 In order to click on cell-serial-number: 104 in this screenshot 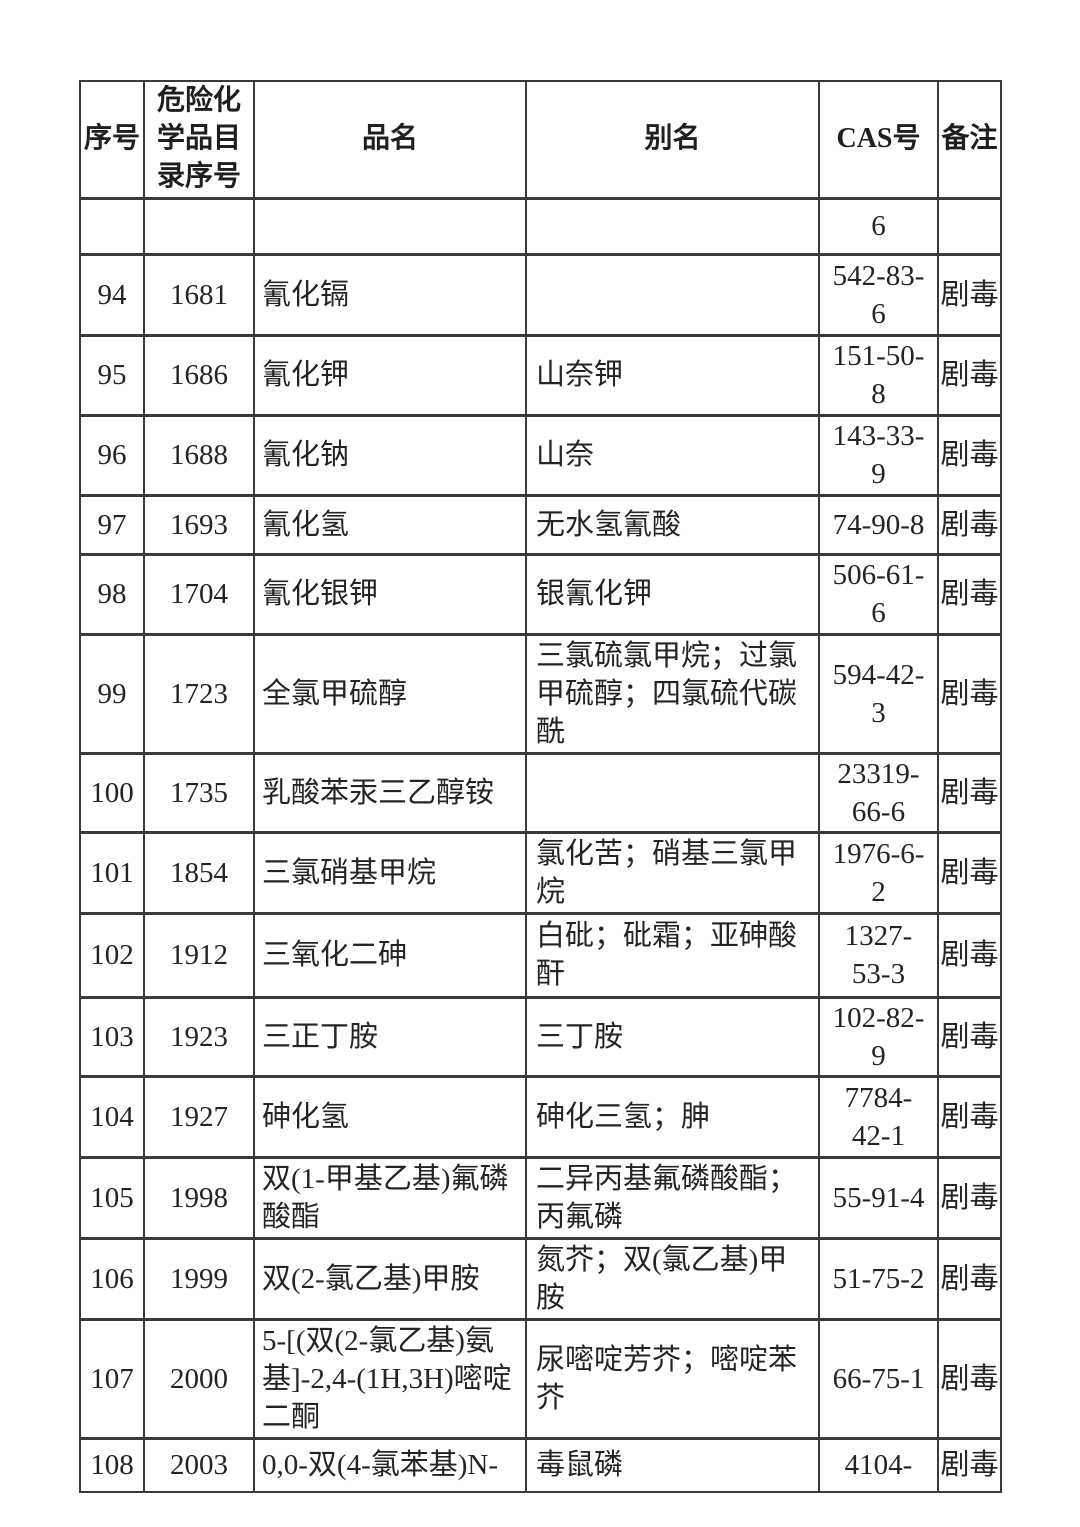, I will do `click(112, 1116)`.